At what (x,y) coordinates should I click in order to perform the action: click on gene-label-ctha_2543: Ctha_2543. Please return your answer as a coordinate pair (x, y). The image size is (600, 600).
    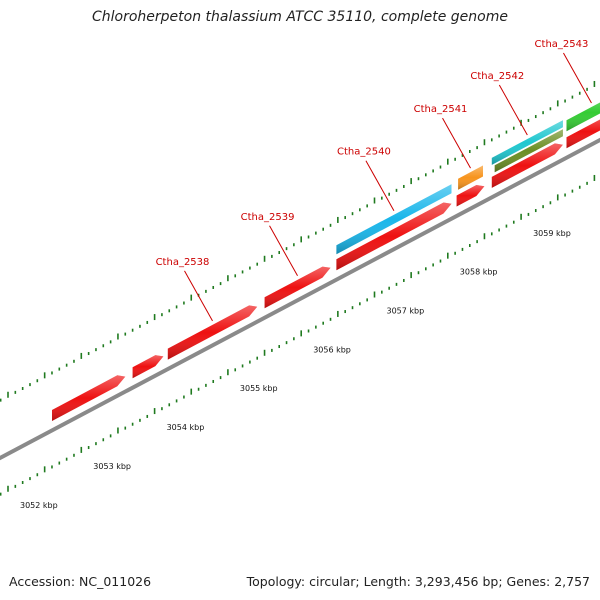
    Looking at the image, I should click on (562, 44).